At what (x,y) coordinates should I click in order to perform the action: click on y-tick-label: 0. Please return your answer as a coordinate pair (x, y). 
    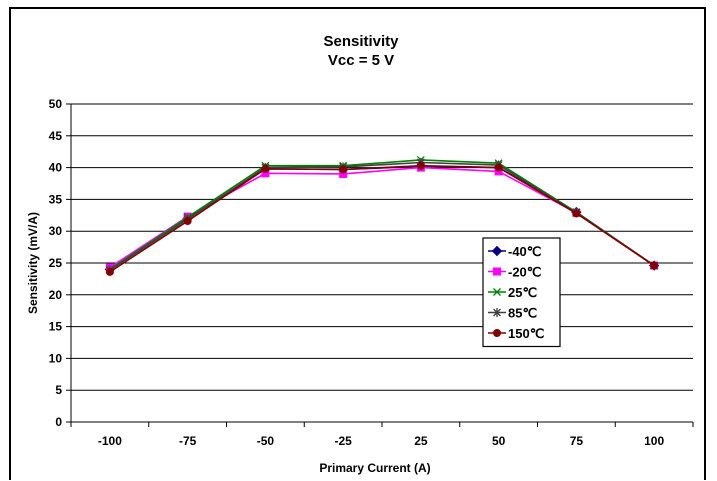
    Looking at the image, I should click on (58, 422).